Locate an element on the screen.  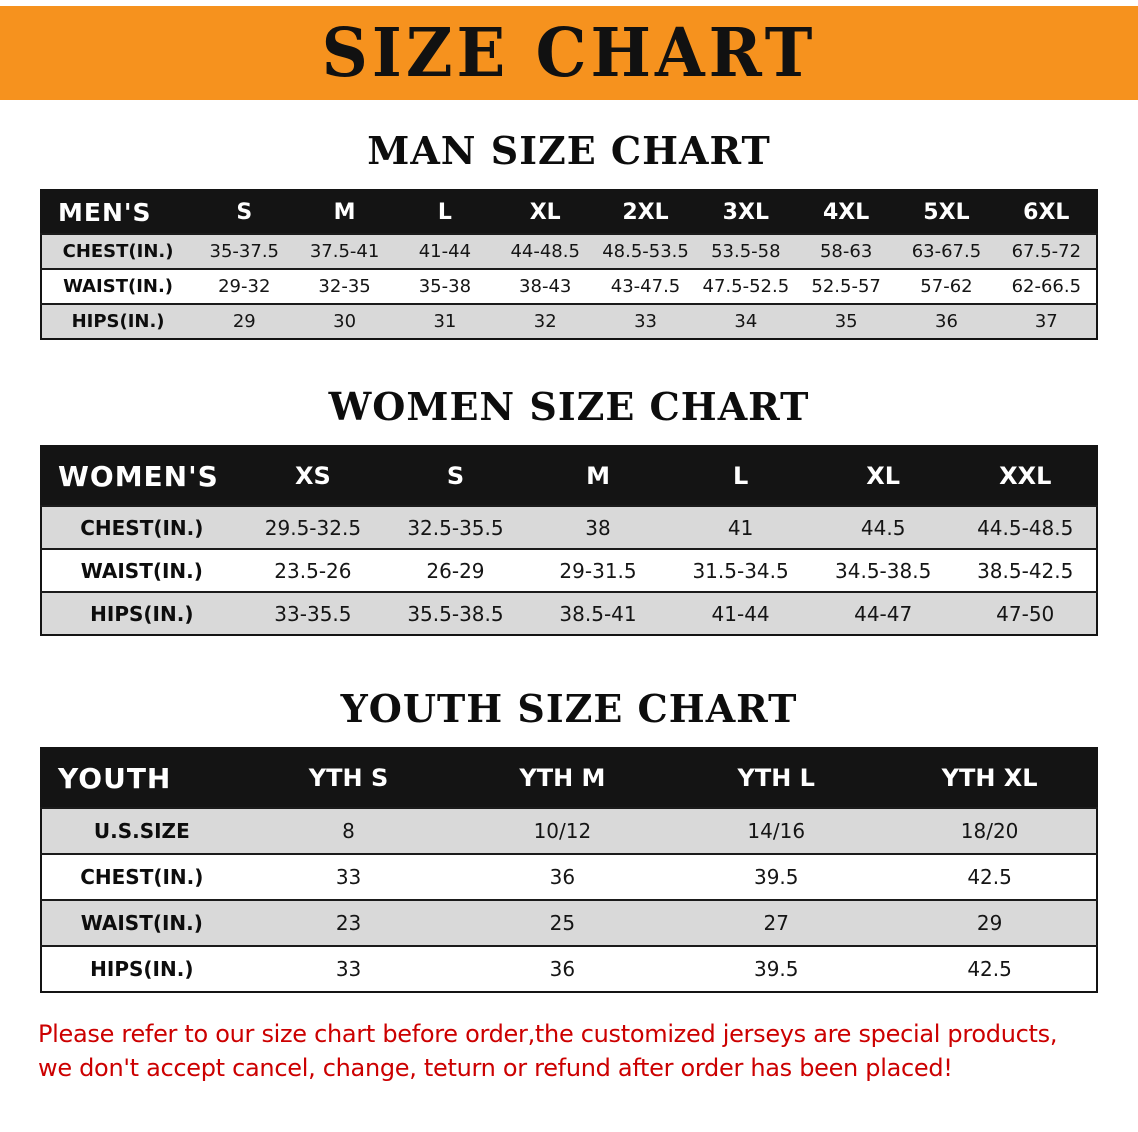
value-cell: 53.5-58 is located at coordinates (746, 251).